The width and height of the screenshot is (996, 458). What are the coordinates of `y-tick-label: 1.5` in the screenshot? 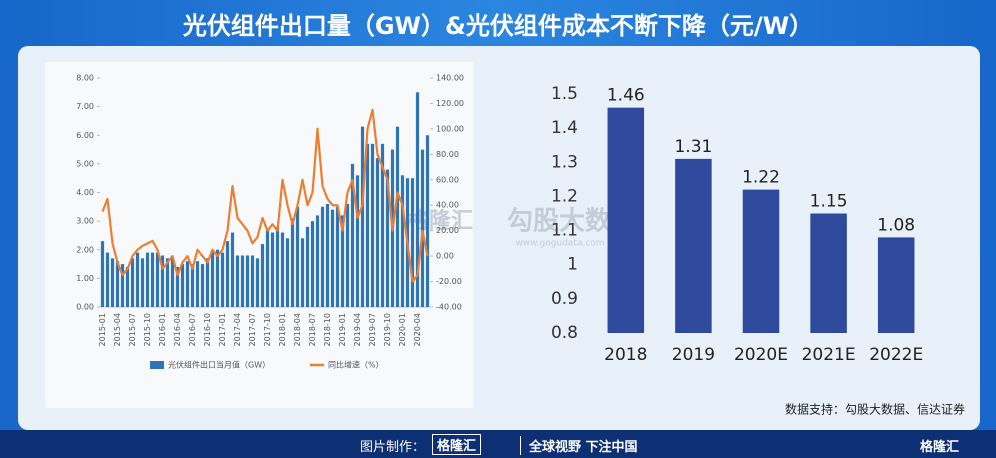 It's located at (564, 94).